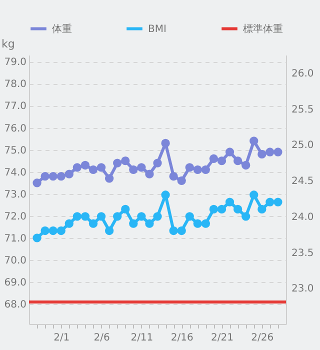  What do you see at coordinates (15, 172) in the screenshot?
I see `y-tick-label: 74.0` at bounding box center [15, 172].